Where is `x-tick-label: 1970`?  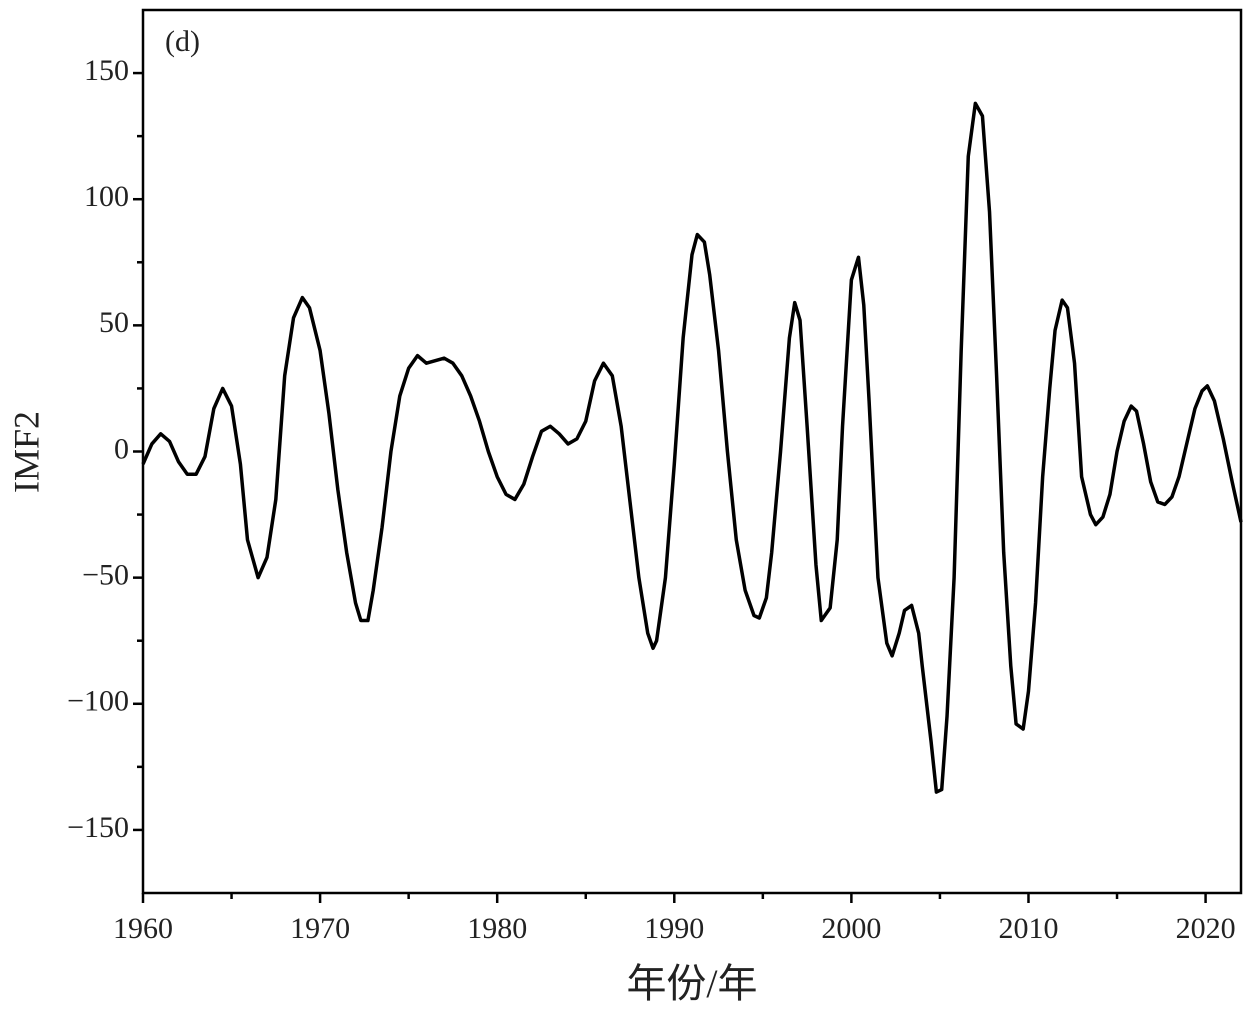 x-tick-label: 1970 is located at coordinates (320, 928).